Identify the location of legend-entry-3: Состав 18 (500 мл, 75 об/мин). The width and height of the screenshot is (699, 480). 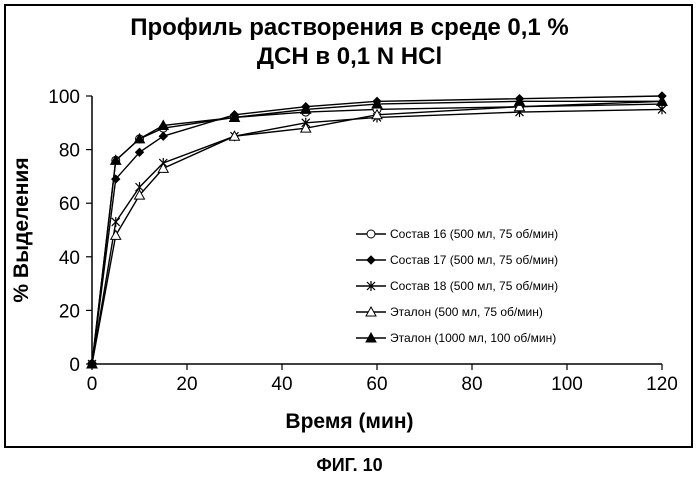
(457, 286).